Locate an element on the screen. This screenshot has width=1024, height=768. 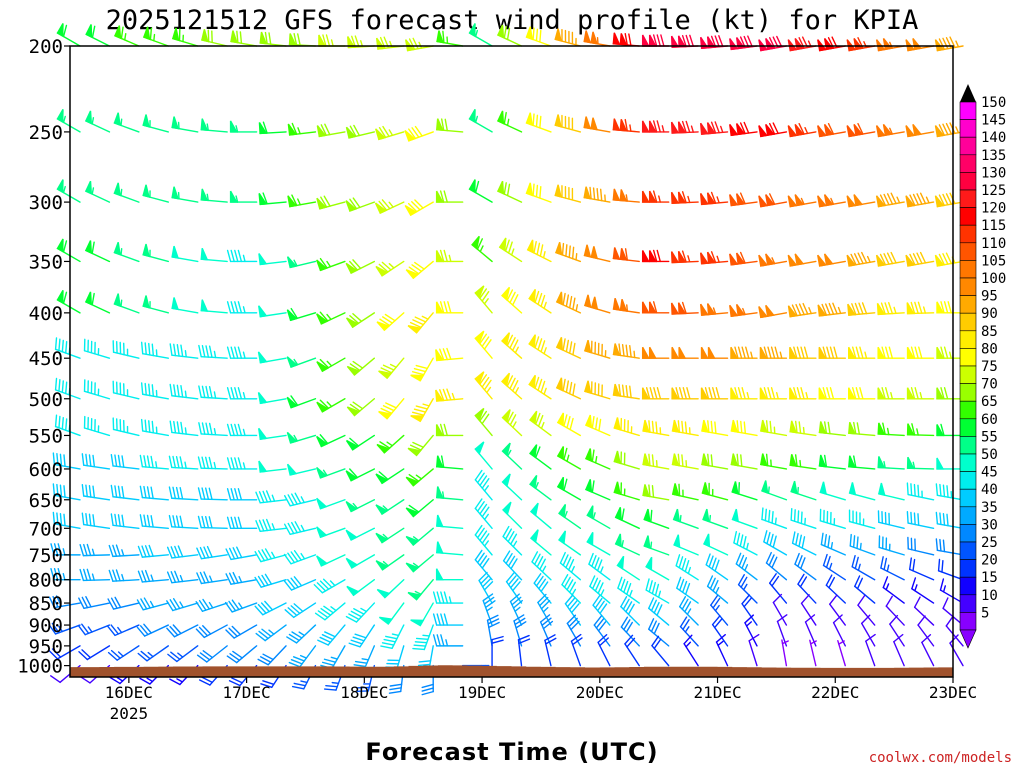
colorbar-label: 25 is located at coordinates (989, 543).